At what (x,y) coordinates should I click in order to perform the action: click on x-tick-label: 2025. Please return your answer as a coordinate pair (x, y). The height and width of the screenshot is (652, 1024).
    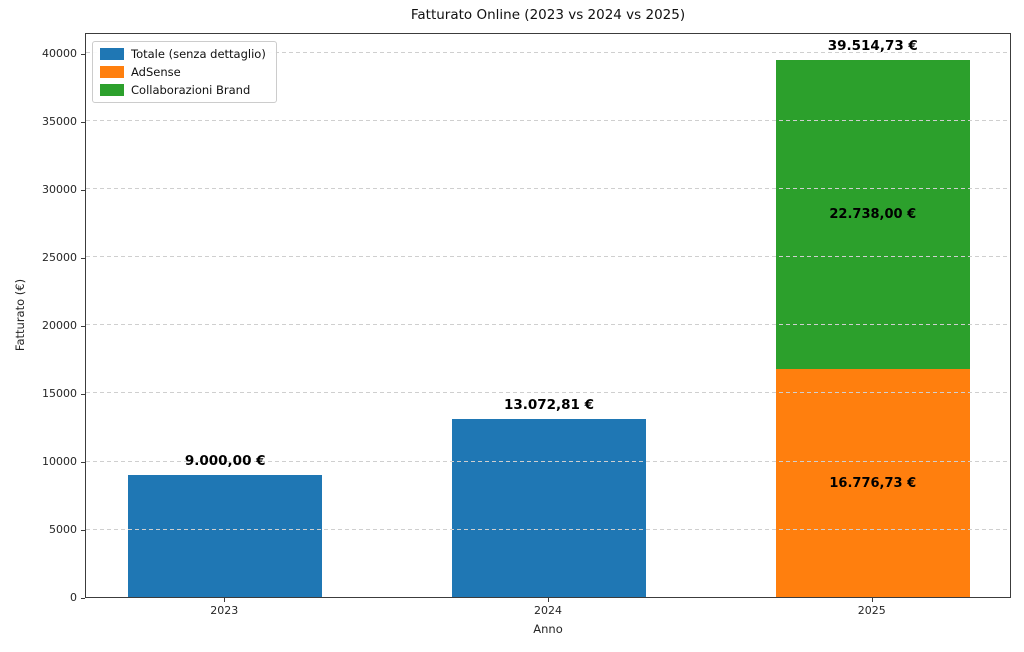
    Looking at the image, I should click on (871, 610).